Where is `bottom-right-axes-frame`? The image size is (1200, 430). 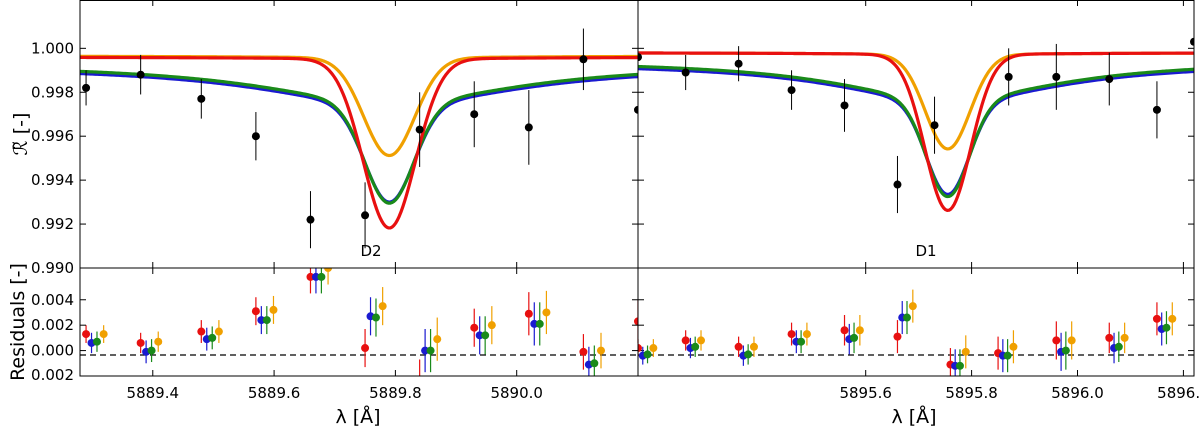
bottom-right-axes-frame is located at coordinates (916, 322).